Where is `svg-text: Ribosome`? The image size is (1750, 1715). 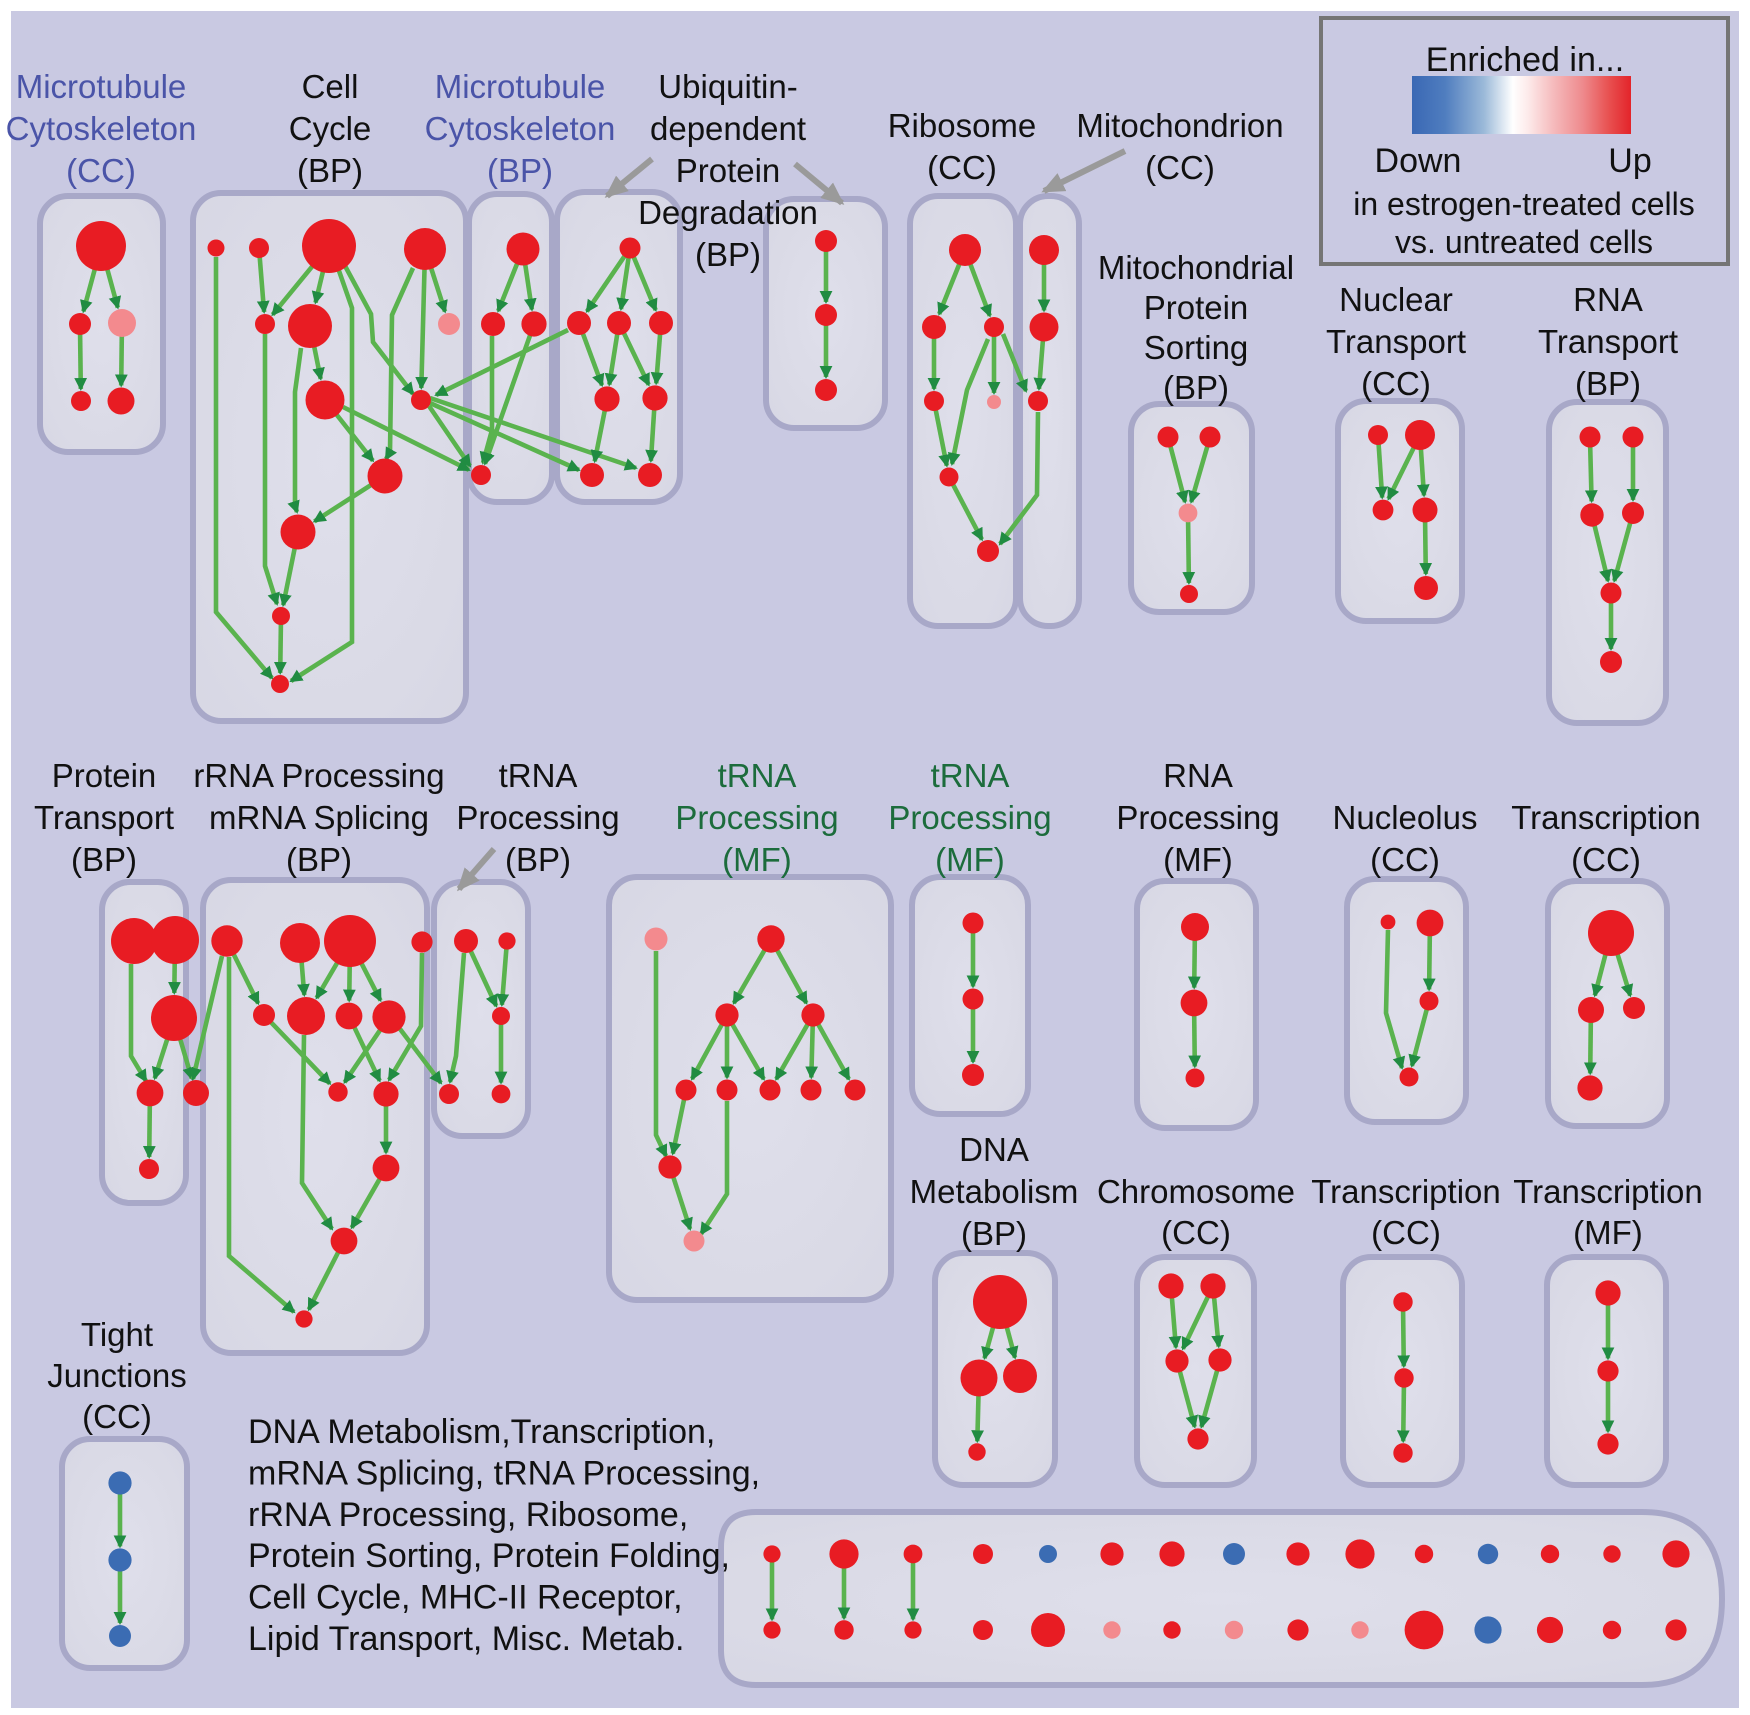
svg-text: Ribosome is located at coordinates (962, 125).